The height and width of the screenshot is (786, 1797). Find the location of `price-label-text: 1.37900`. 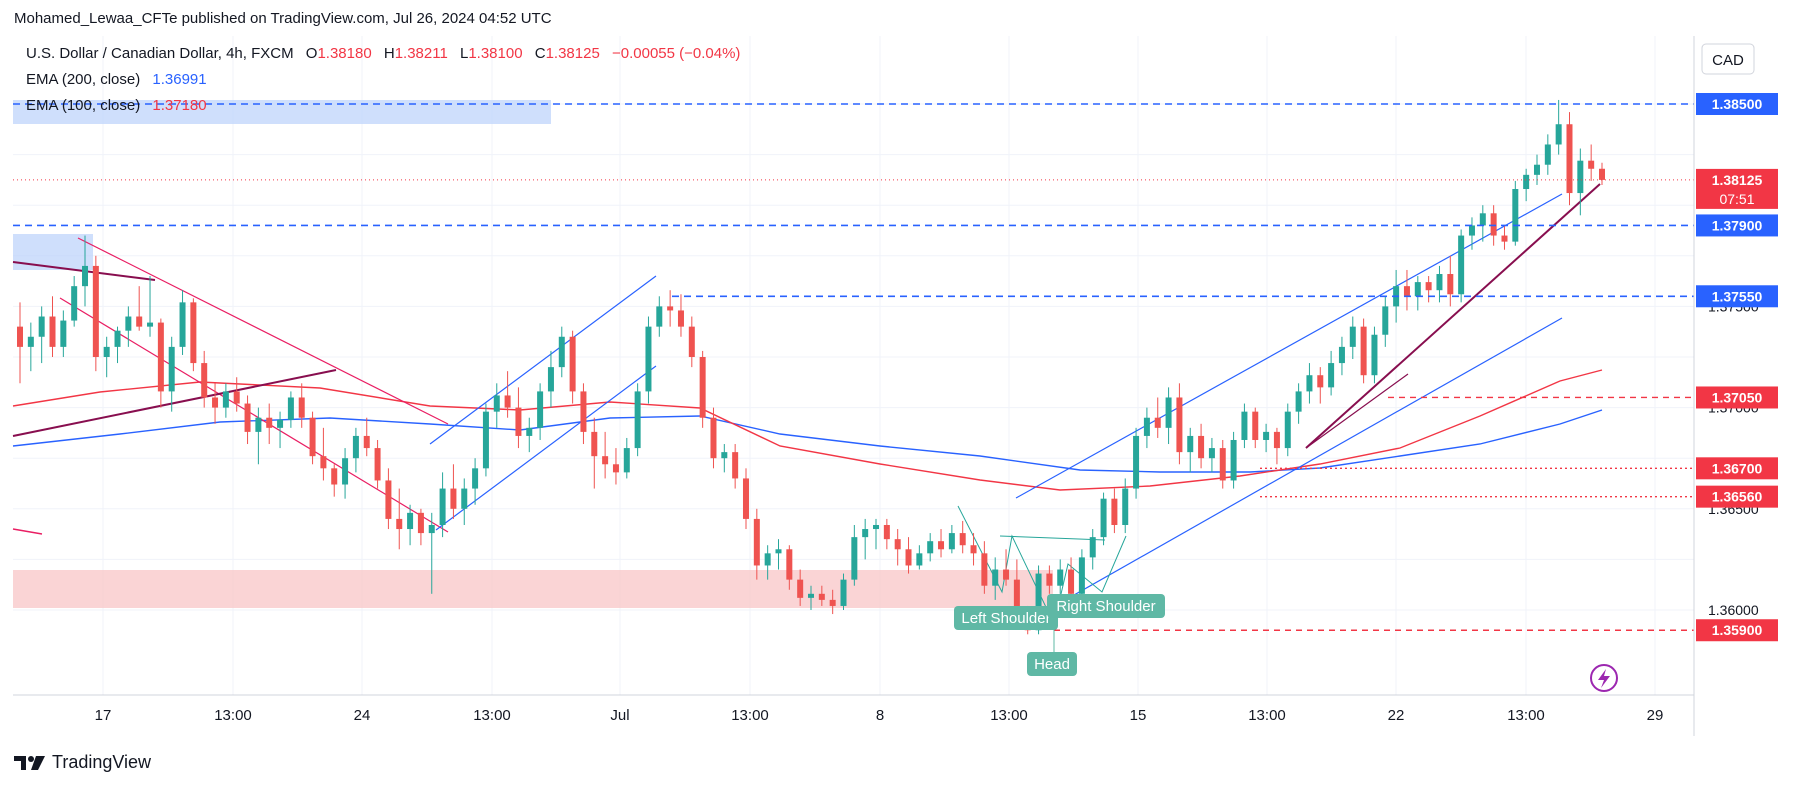

price-label-text: 1.37900 is located at coordinates (1737, 225).